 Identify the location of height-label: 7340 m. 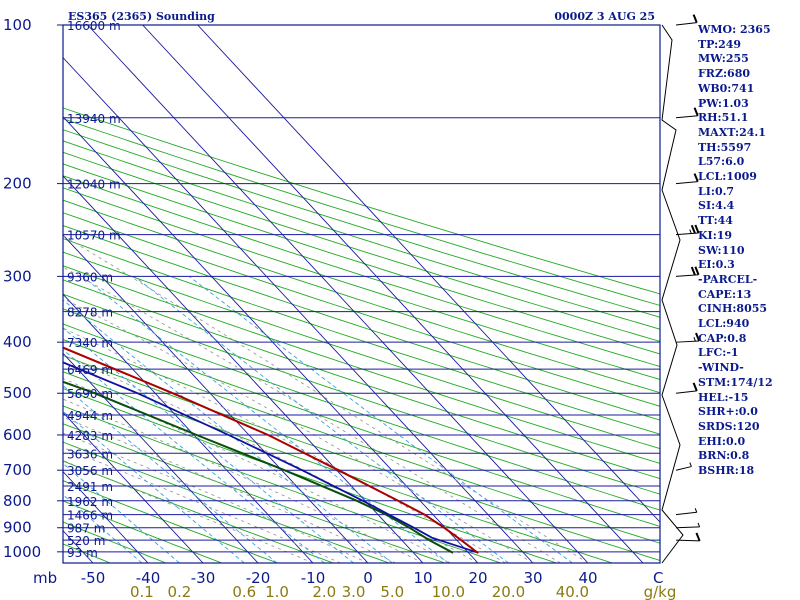
(90, 343).